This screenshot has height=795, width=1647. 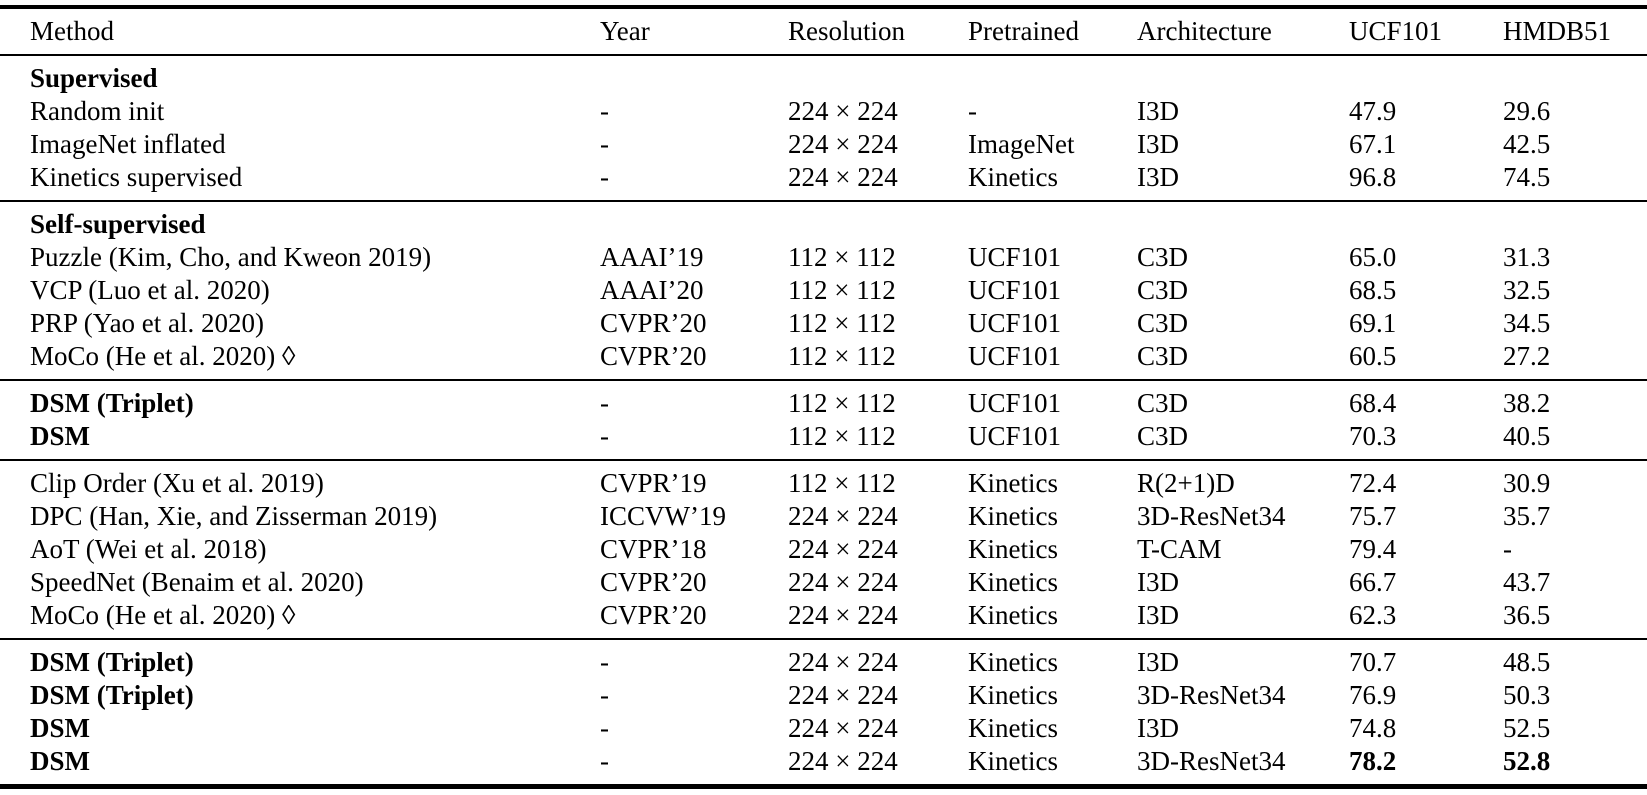 I want to click on cell-method: Random init, so click(x=97, y=111).